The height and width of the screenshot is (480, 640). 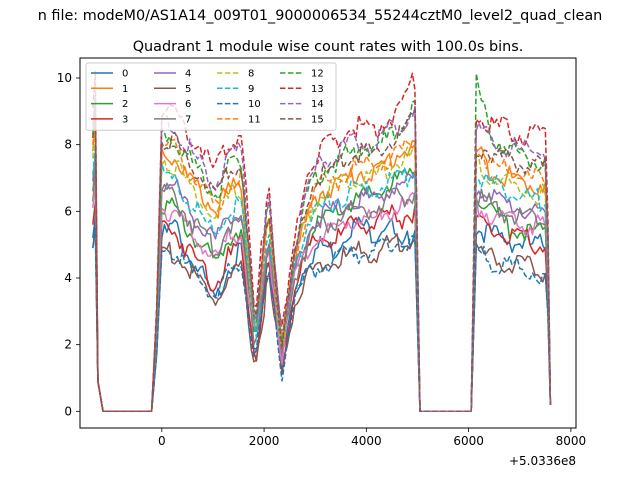 What do you see at coordinates (317, 119) in the screenshot?
I see `legend-label-15: 15` at bounding box center [317, 119].